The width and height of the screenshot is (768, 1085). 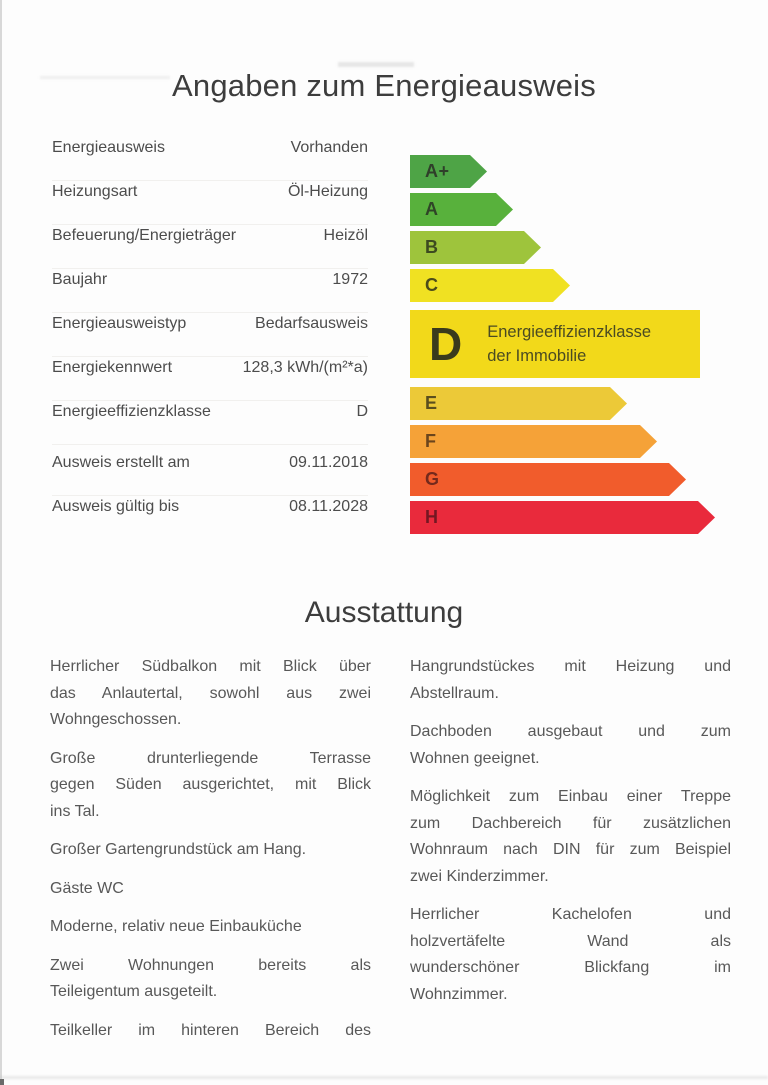 What do you see at coordinates (569, 332) in the screenshot?
I see `annotation-line: Energieeffizienzklasse` at bounding box center [569, 332].